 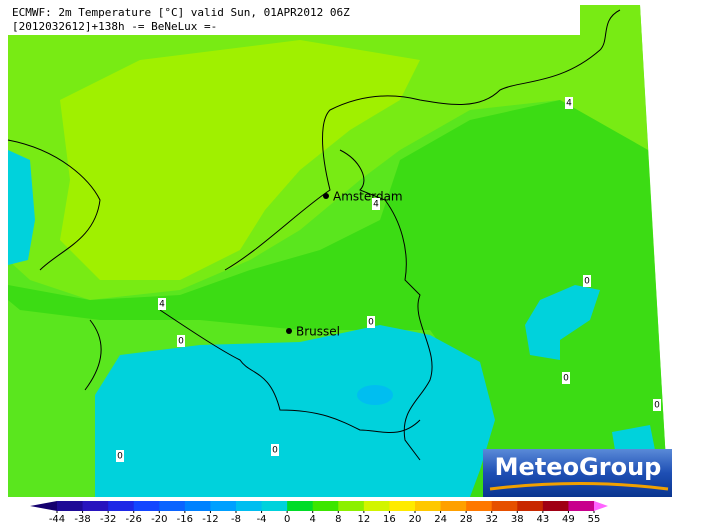 I want to click on colorbar-tick-label: -38, so click(x=82, y=519).